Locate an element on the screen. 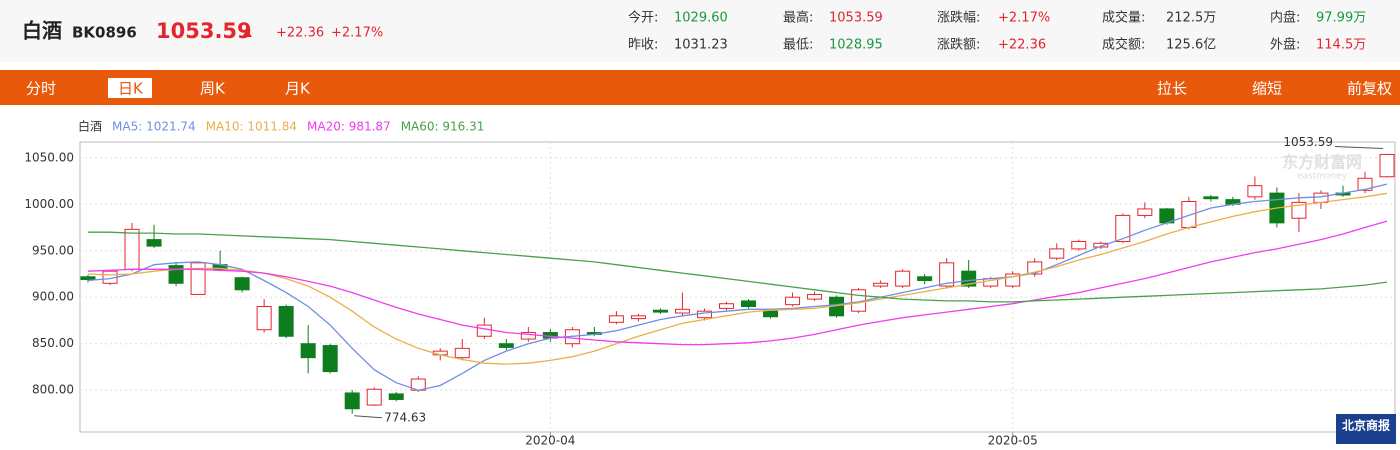 The width and height of the screenshot is (1400, 450). quote-label: 今开: is located at coordinates (643, 18).